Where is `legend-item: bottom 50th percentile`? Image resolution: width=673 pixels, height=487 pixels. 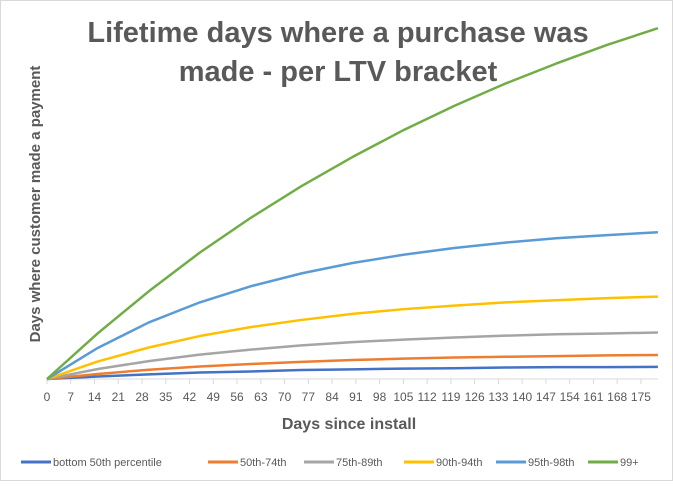 legend-item: bottom 50th percentile is located at coordinates (91, 463).